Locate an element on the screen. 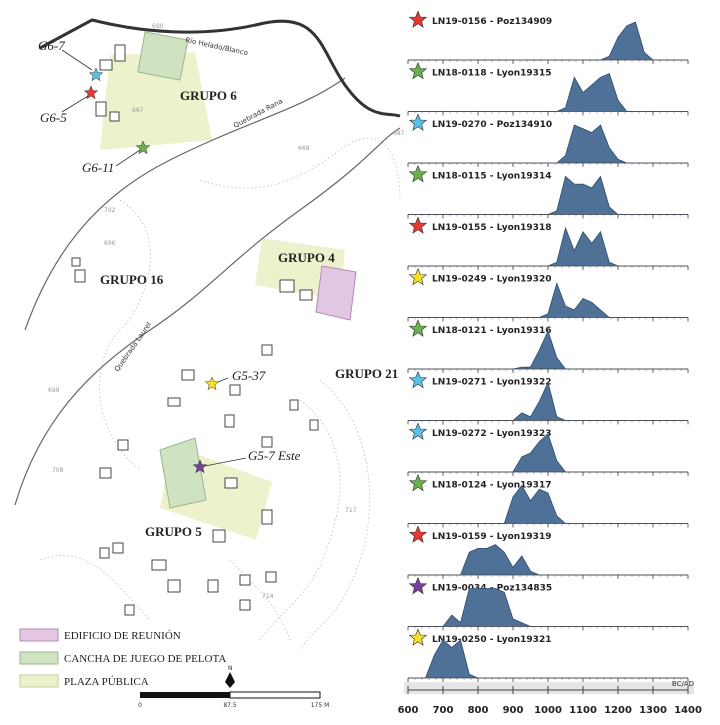  site-star is located at coordinates (212, 383).